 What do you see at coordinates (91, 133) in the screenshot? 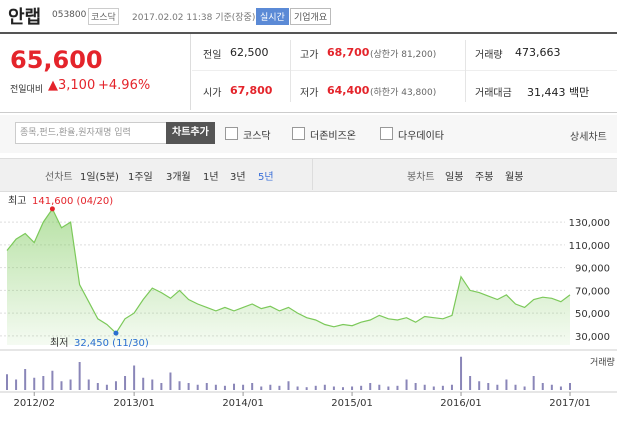
I see `search-input: 종목,펀드,환율,원자재명 입력` at bounding box center [91, 133].